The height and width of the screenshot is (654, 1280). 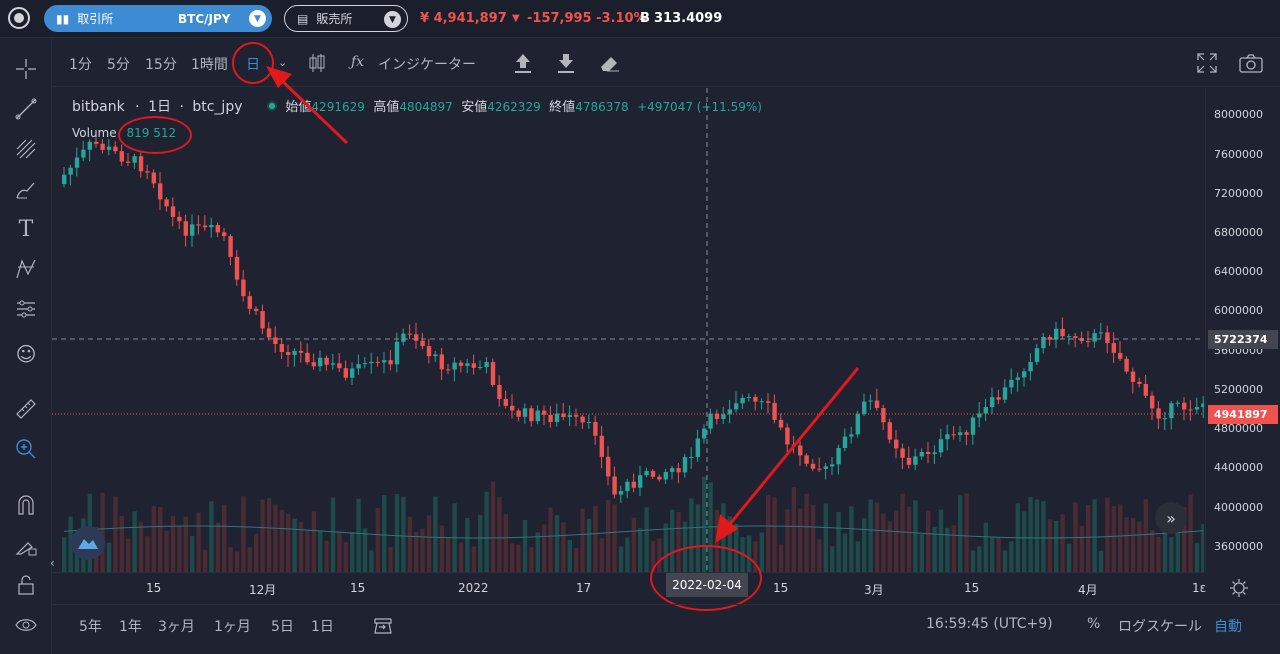 I want to click on timeframe-1h: 1時間, so click(x=209, y=65).